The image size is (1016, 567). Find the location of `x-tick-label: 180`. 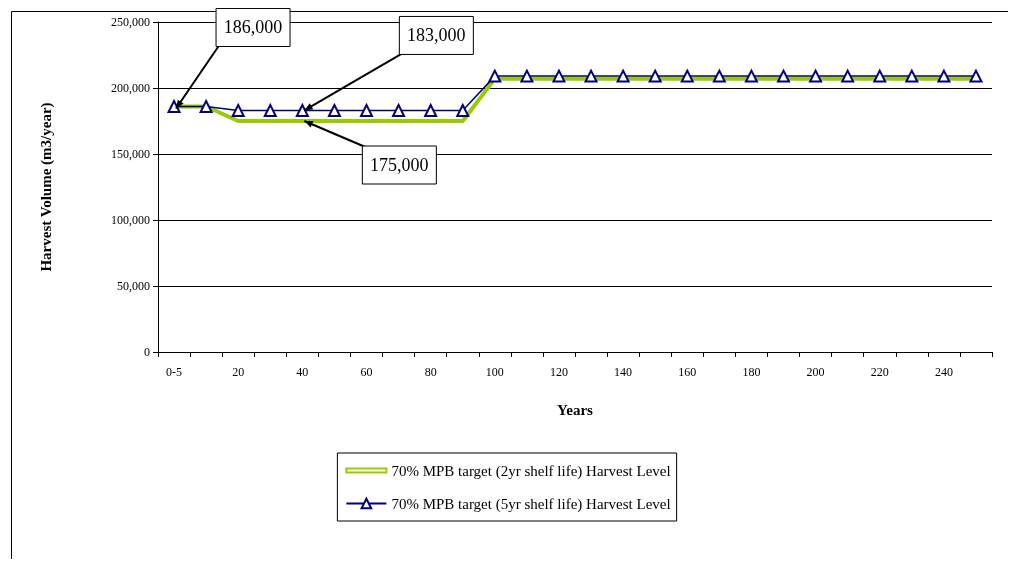

x-tick-label: 180 is located at coordinates (751, 372).